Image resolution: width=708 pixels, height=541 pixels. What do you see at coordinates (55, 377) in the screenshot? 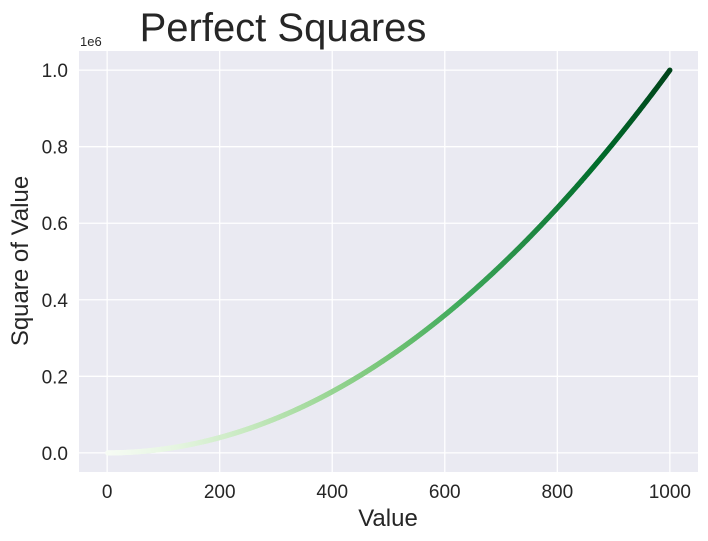
I see `y-tick-label: 0.2` at bounding box center [55, 377].